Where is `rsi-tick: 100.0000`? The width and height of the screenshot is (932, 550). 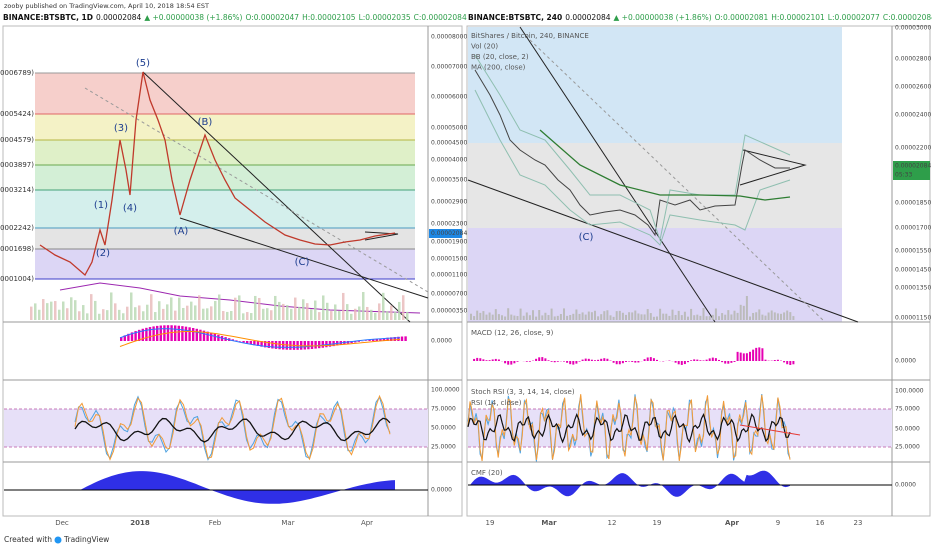
rsi-tick: 100.0000 is located at coordinates (445, 390).